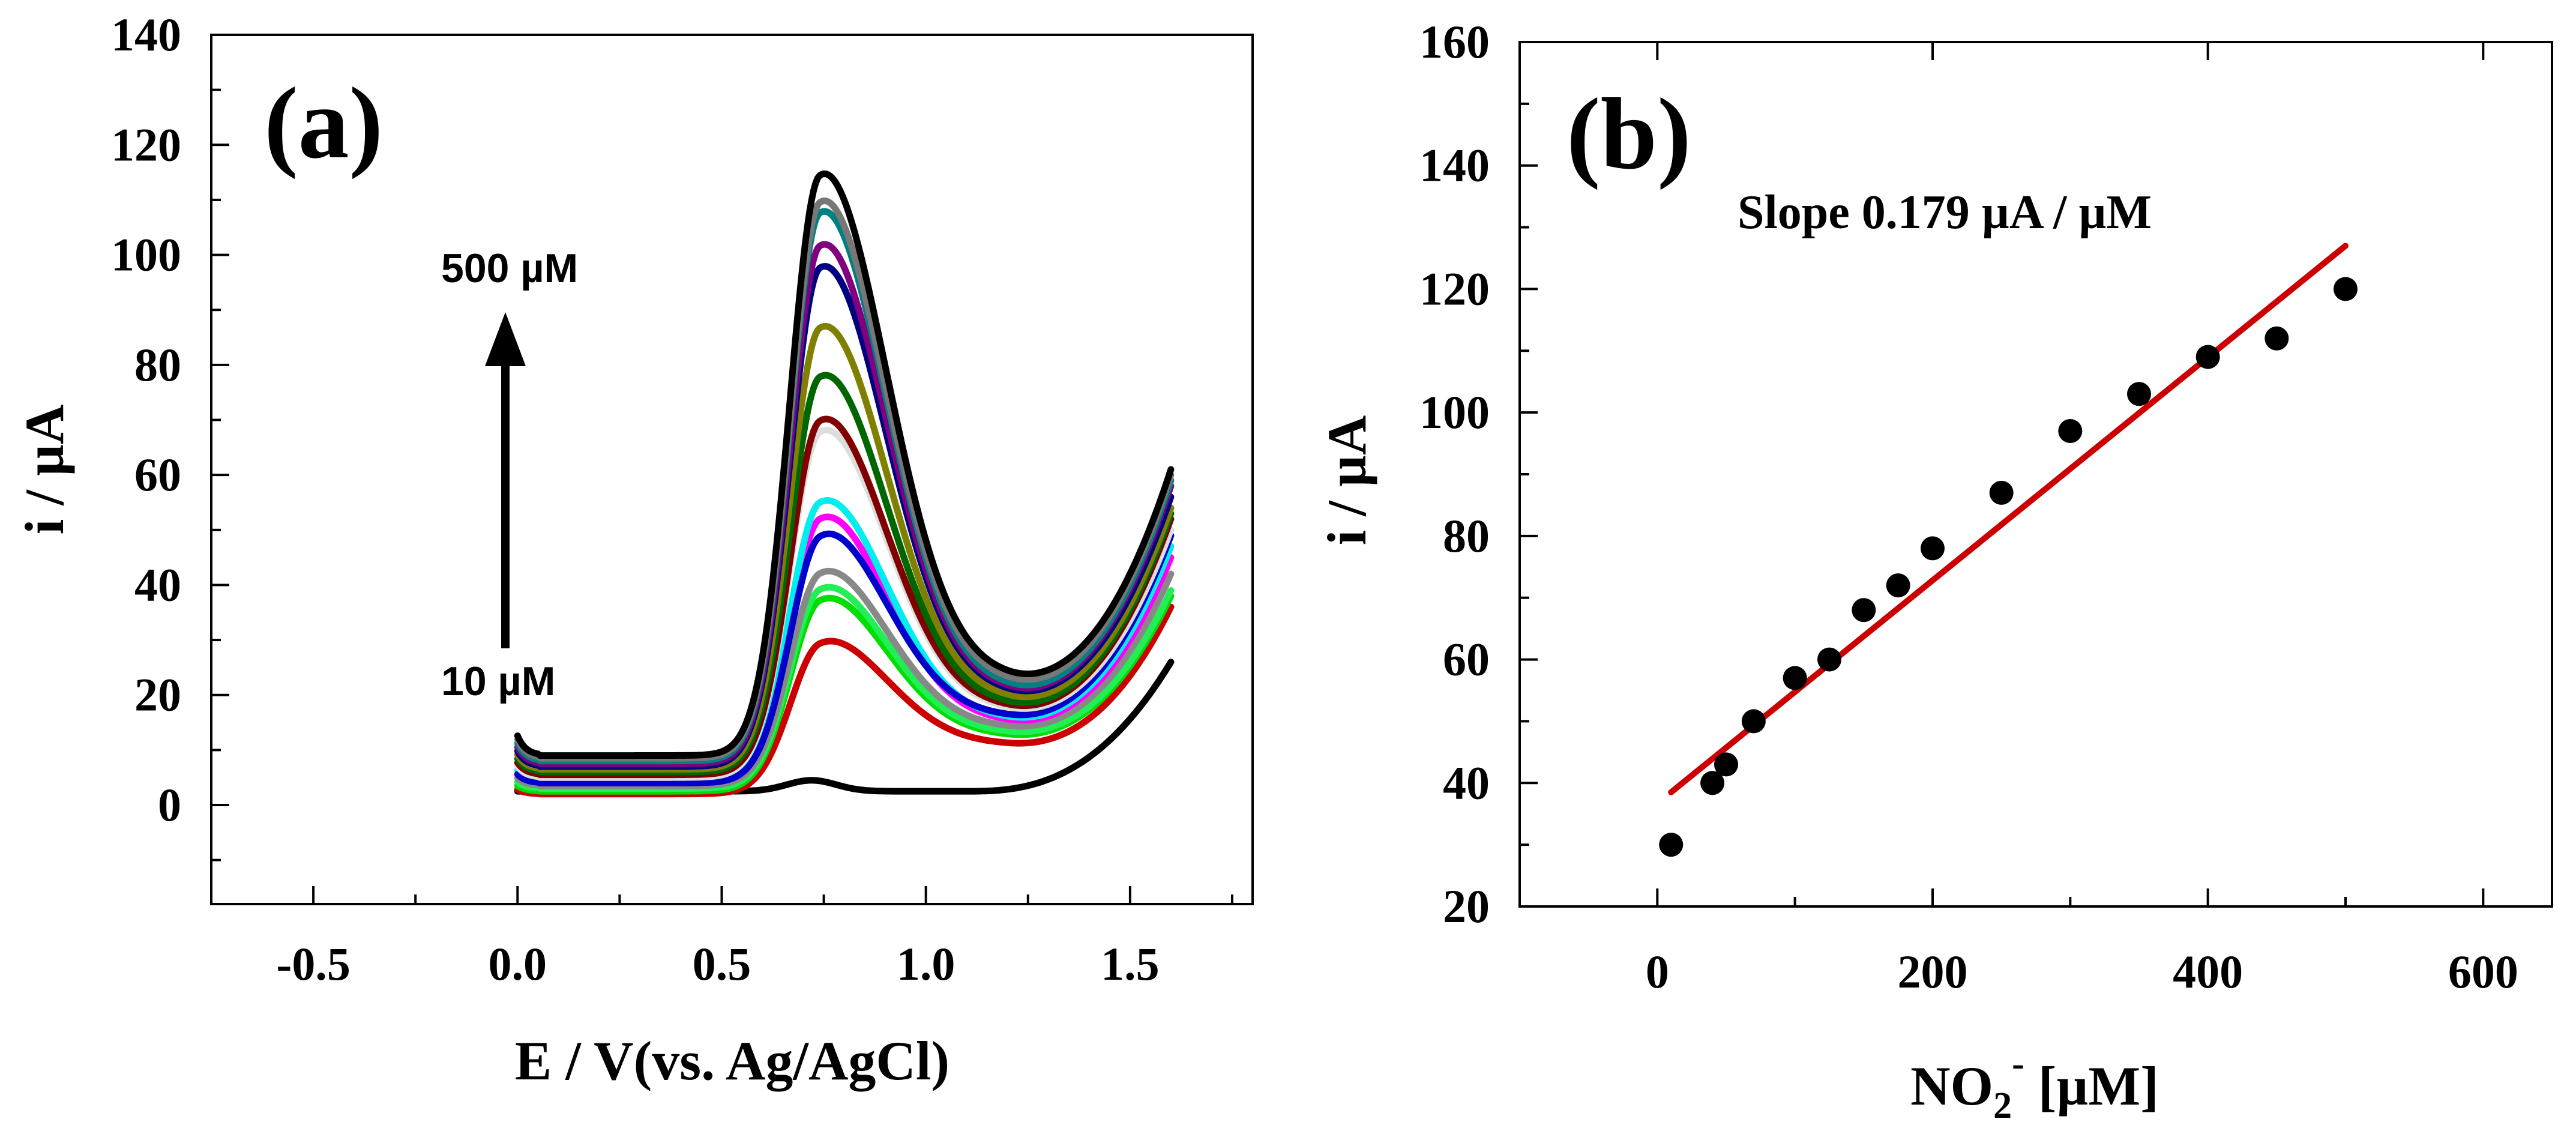  I want to click on annotation-10um: 10 µM, so click(498, 681).